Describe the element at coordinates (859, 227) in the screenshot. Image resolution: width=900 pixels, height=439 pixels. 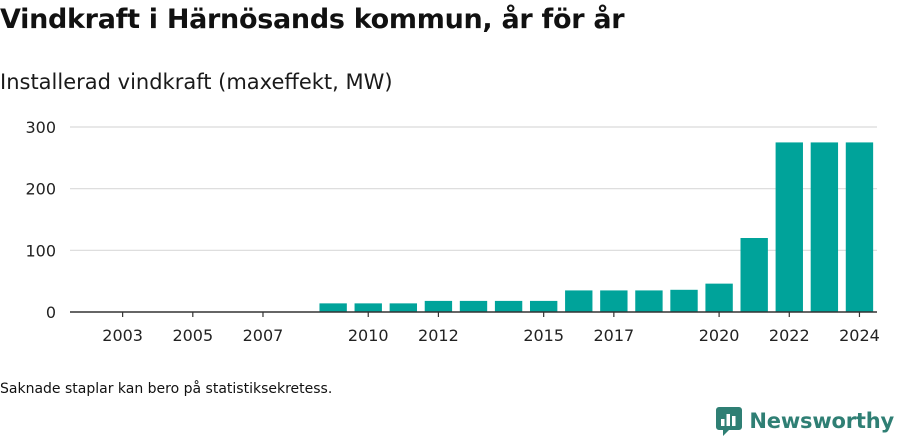
I see `bar-2024` at that location.